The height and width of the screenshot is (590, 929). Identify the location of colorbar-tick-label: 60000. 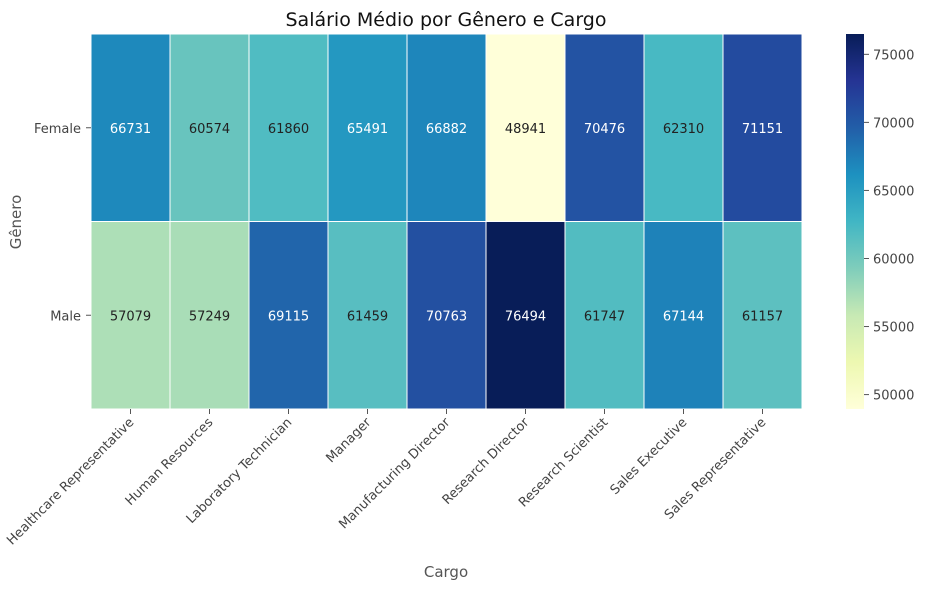
(893, 259).